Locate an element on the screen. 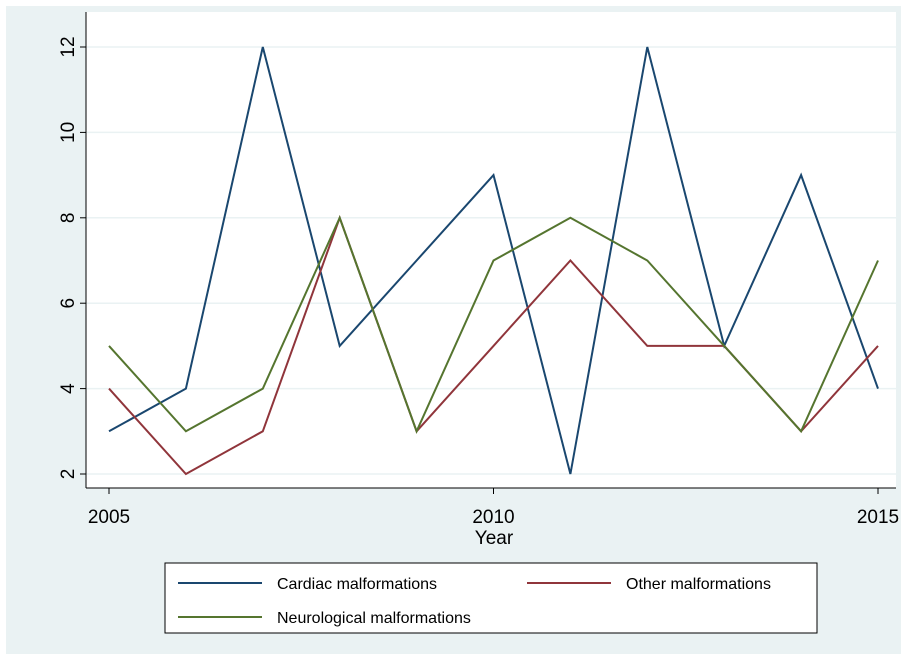  y-tick-label: 12 is located at coordinates (68, 46).